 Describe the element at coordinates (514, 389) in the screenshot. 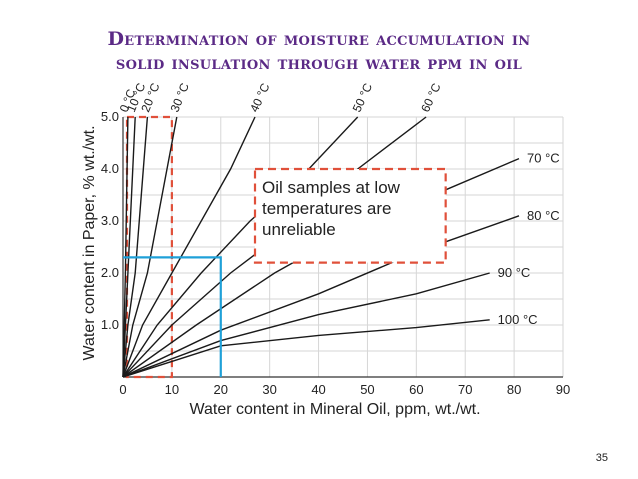

I see `x-tick-label: 80` at that location.